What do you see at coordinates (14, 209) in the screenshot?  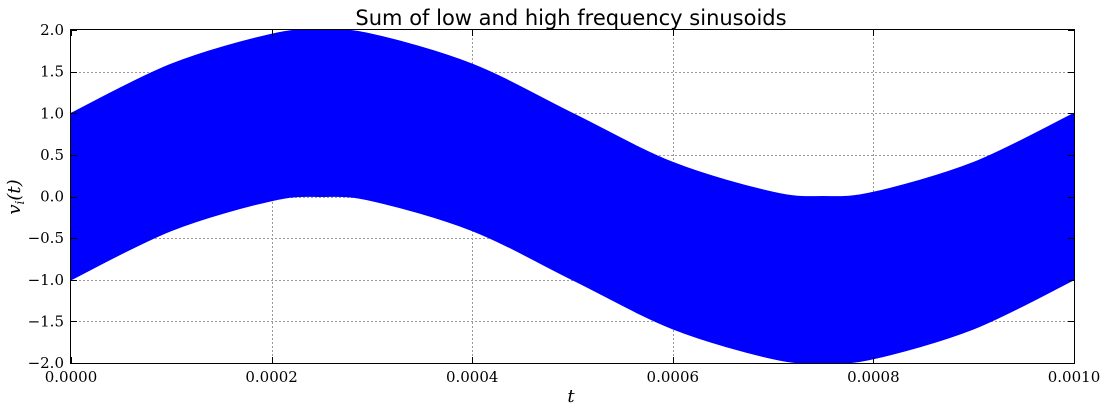 I see `y-axis-label-main: v` at bounding box center [14, 209].